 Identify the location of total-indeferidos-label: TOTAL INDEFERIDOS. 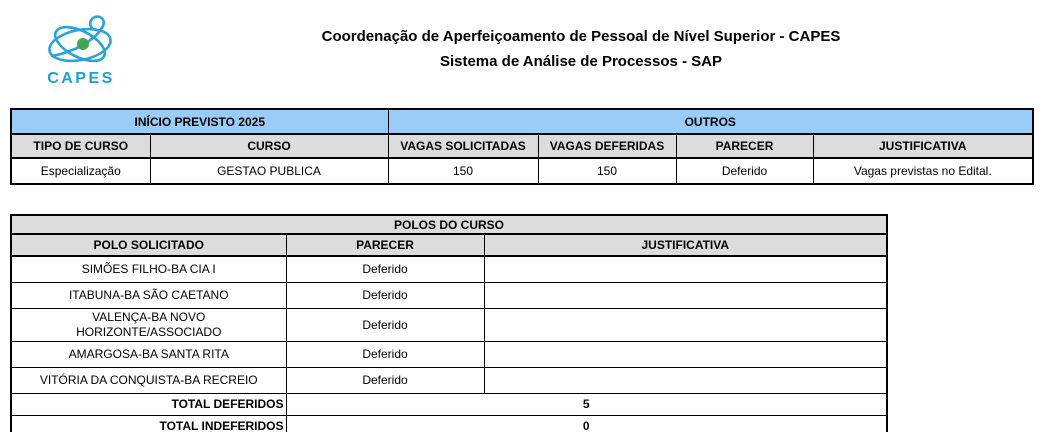
(148, 423).